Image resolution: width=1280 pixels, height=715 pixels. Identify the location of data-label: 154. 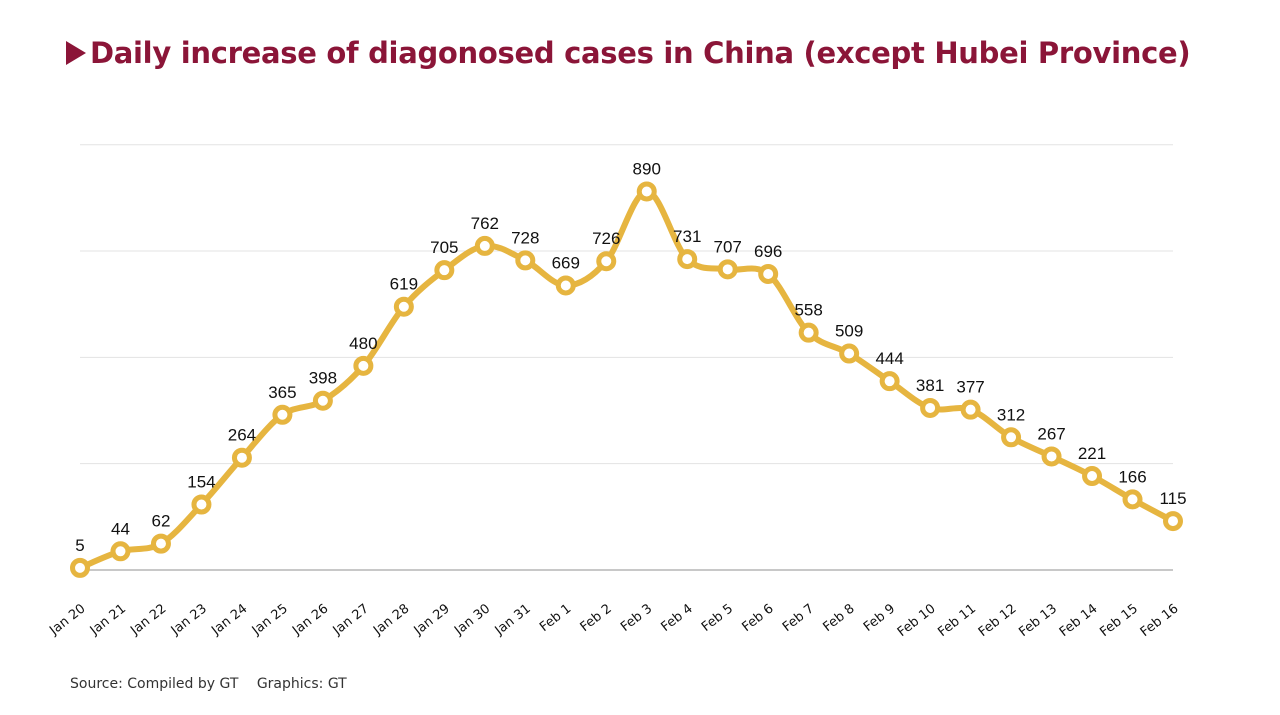
(201, 482).